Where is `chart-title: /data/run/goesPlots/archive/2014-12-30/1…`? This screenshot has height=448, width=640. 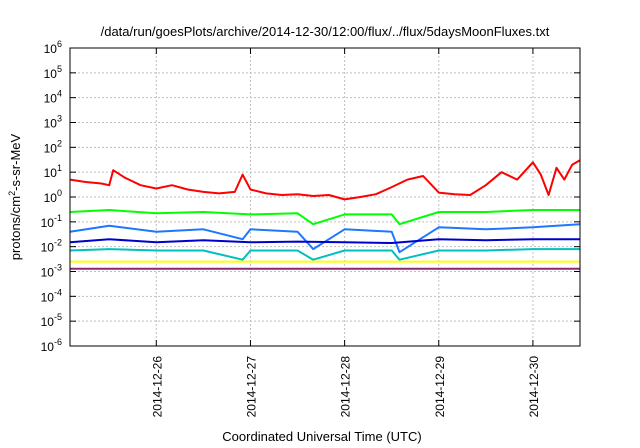
chart-title: /data/run/goesPlots/archive/2014-12-30/1… is located at coordinates (325, 31).